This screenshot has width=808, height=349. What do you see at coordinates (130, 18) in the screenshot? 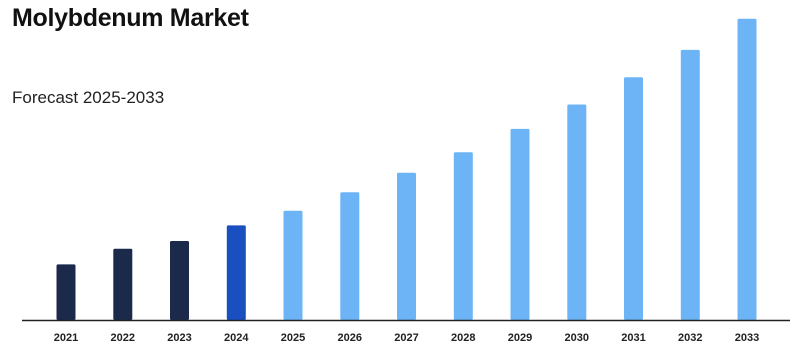
I see `chart-title: Molybdenum Market` at bounding box center [130, 18].